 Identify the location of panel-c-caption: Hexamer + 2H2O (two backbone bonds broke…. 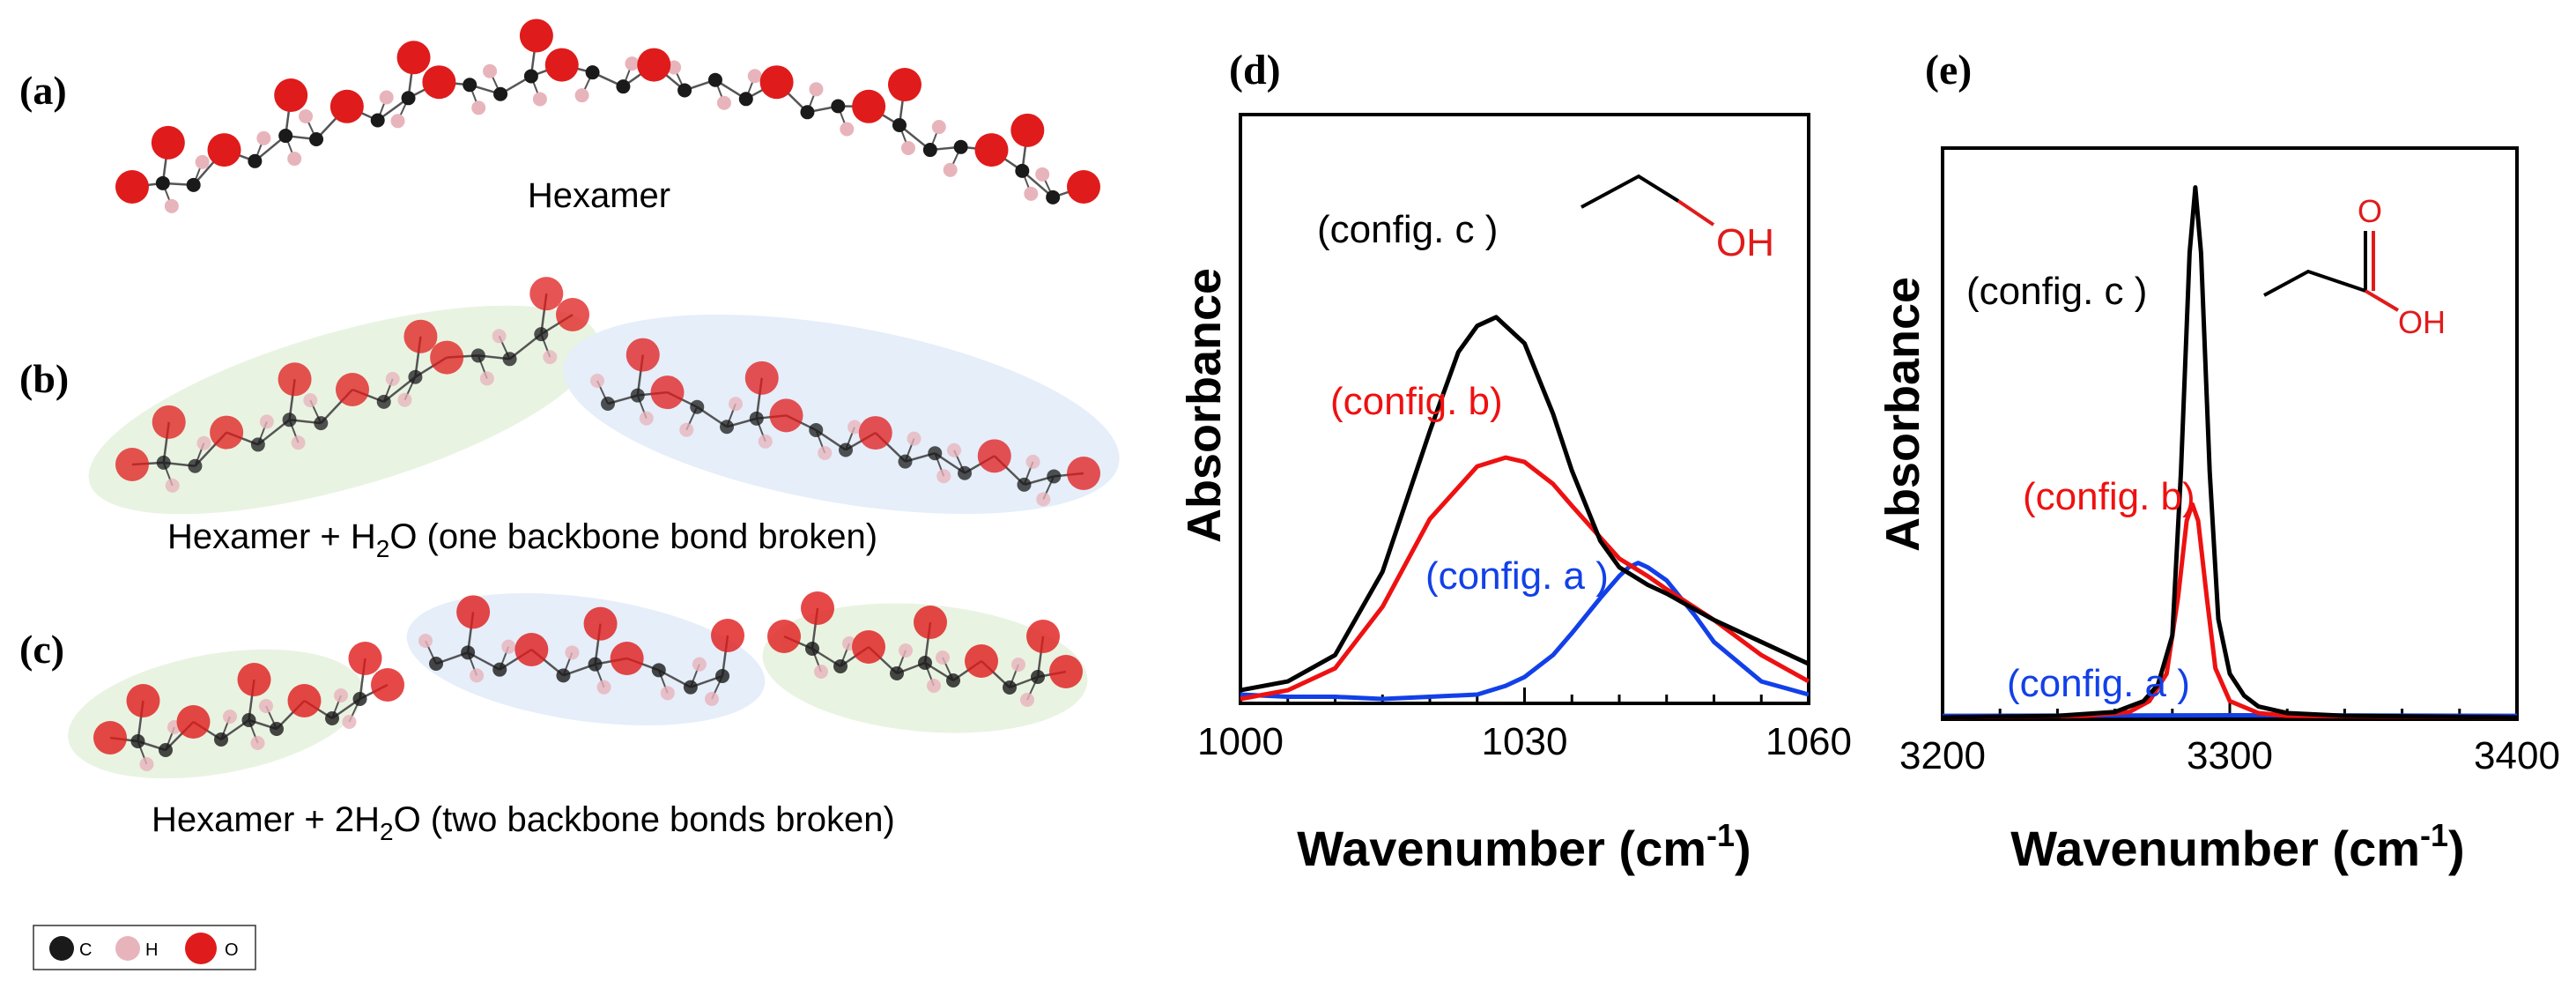
(524, 822).